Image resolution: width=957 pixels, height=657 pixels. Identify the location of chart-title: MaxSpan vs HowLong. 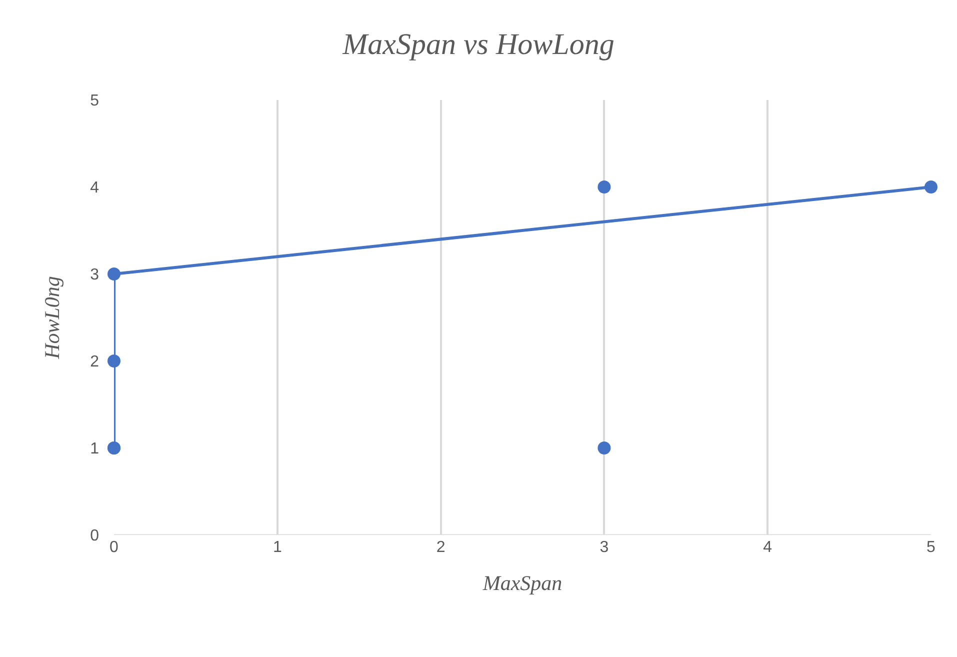
(478, 44).